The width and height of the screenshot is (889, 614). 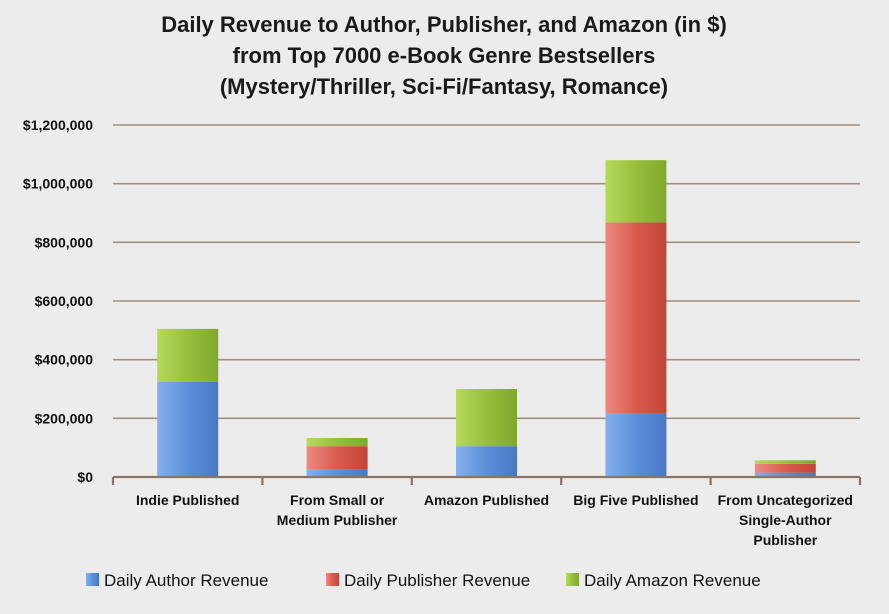 I want to click on x-category-label: Indie Published, so click(x=187, y=500).